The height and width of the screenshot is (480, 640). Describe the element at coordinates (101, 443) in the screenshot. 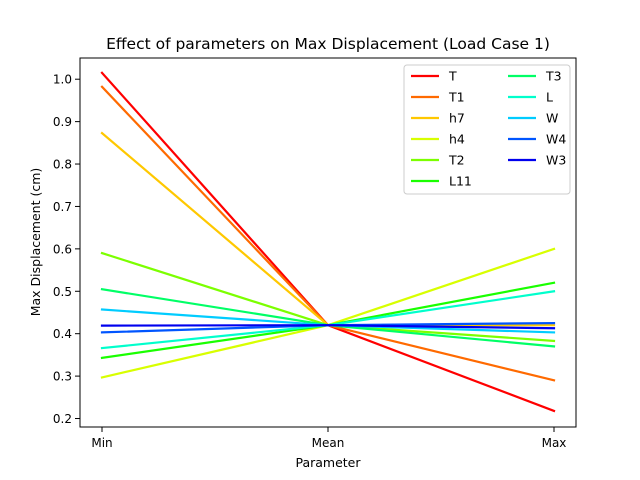

I see `x-tick-label: Min` at that location.